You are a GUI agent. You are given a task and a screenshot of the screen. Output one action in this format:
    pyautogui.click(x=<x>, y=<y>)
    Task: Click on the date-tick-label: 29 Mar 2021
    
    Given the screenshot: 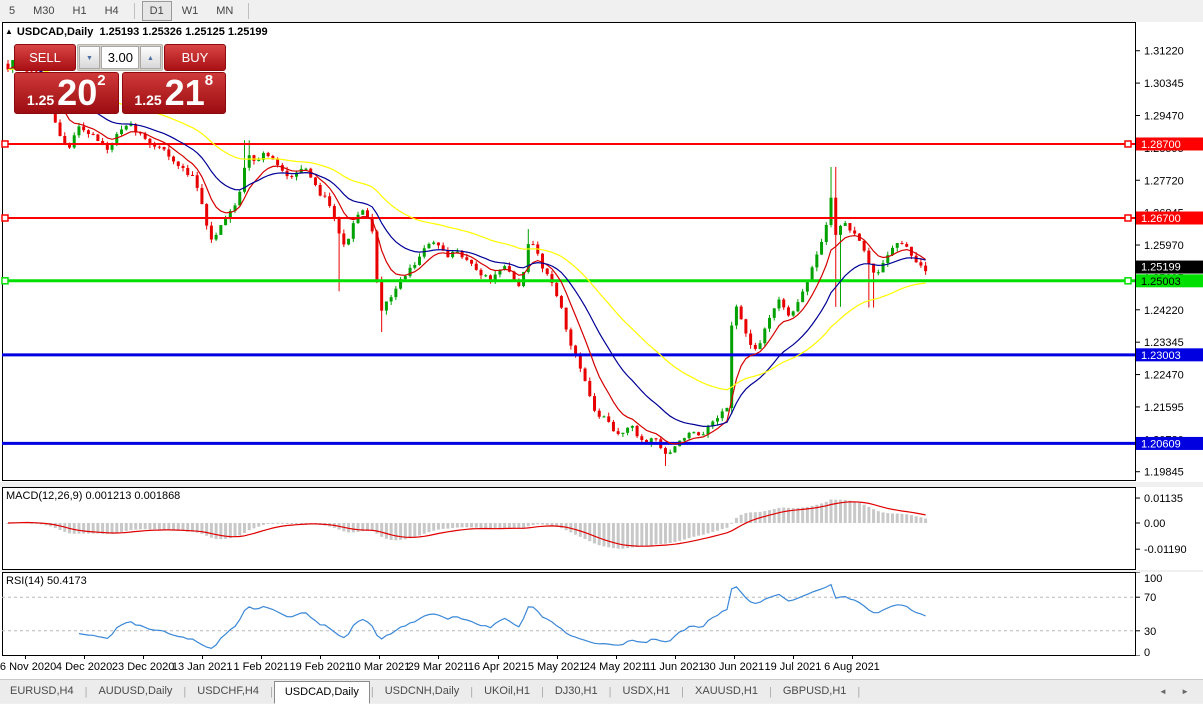 What is the action you would take?
    pyautogui.click(x=438, y=667)
    